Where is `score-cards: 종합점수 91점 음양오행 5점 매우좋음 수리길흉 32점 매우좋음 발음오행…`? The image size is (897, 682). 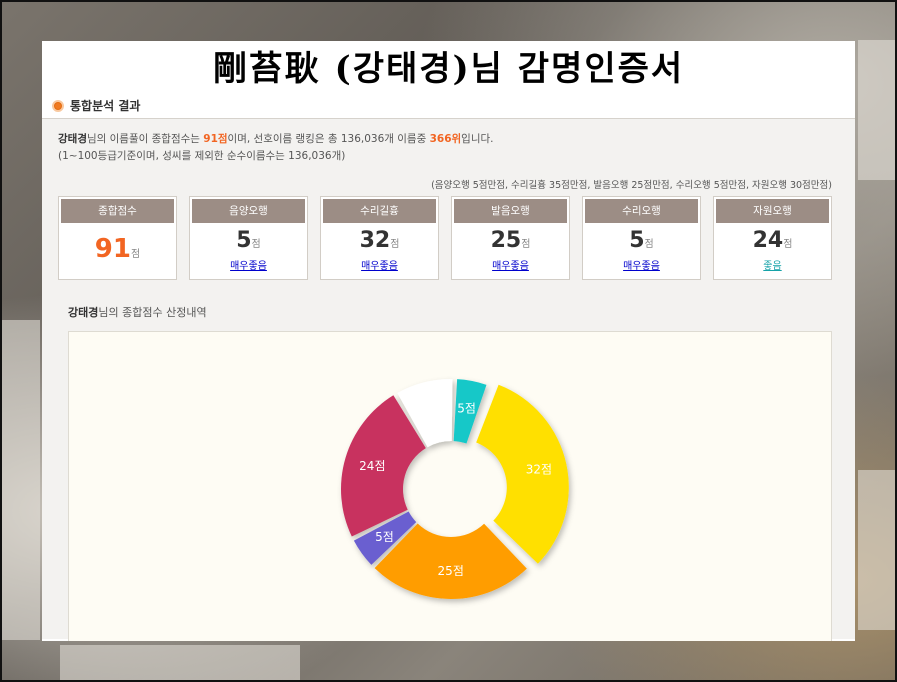 score-cards: 종합점수 91점 음양오행 5점 매우좋음 수리길흉 32점 매우좋음 발음오행… is located at coordinates (445, 238).